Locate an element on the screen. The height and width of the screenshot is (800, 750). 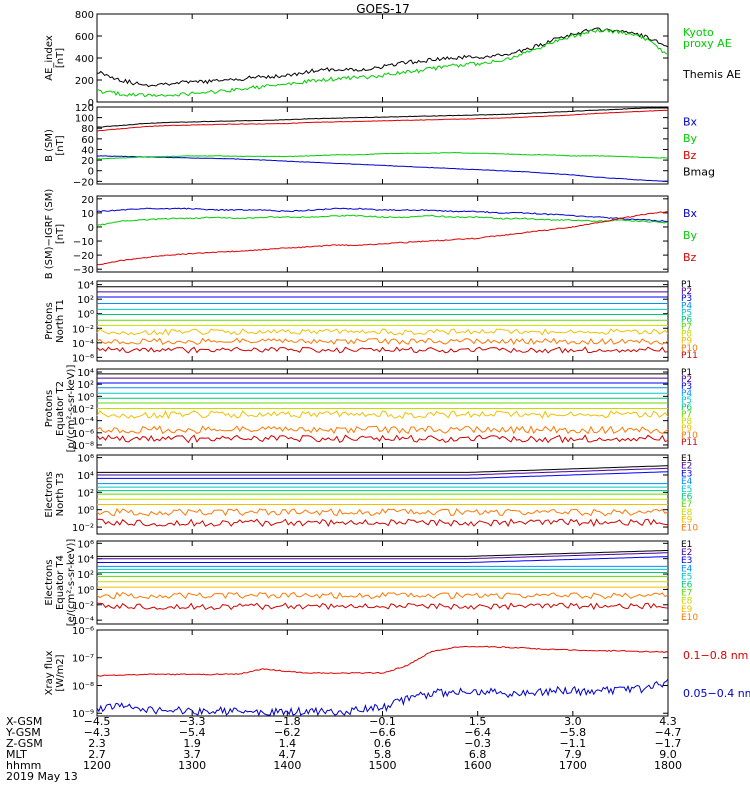
y-axis-units: [p/(cm²-s-sr-keV)] is located at coordinates (71, 409).